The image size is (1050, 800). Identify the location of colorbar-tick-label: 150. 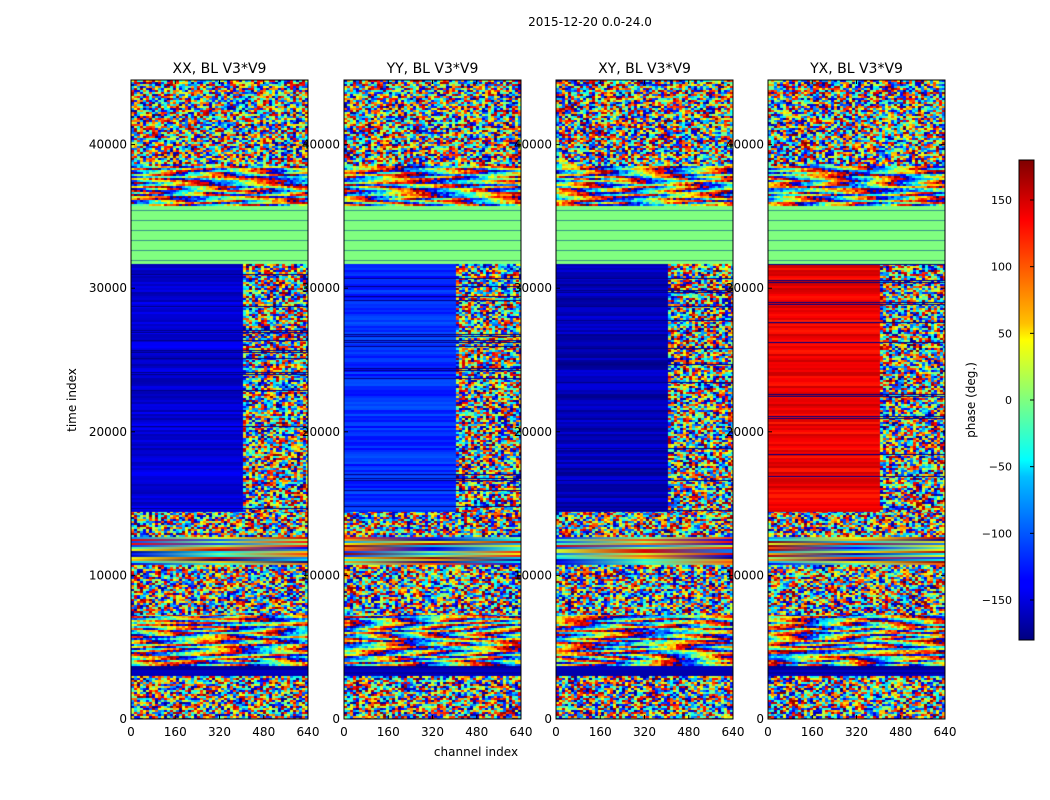
(1001, 200).